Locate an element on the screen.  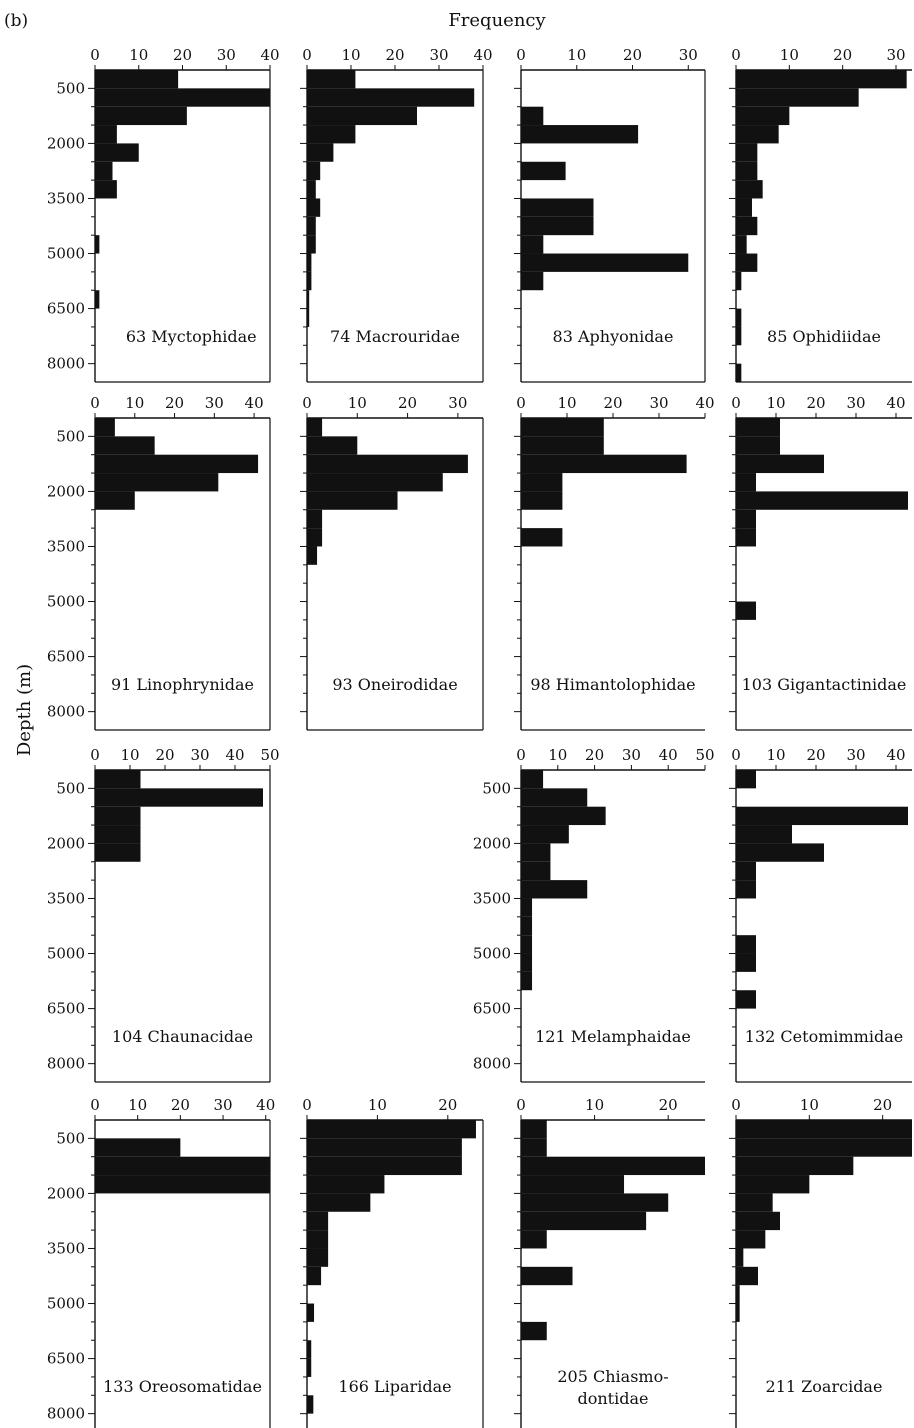
panel-2: 0 10 20 30 40 74 Macrouridae is located at coordinates (396, 214).